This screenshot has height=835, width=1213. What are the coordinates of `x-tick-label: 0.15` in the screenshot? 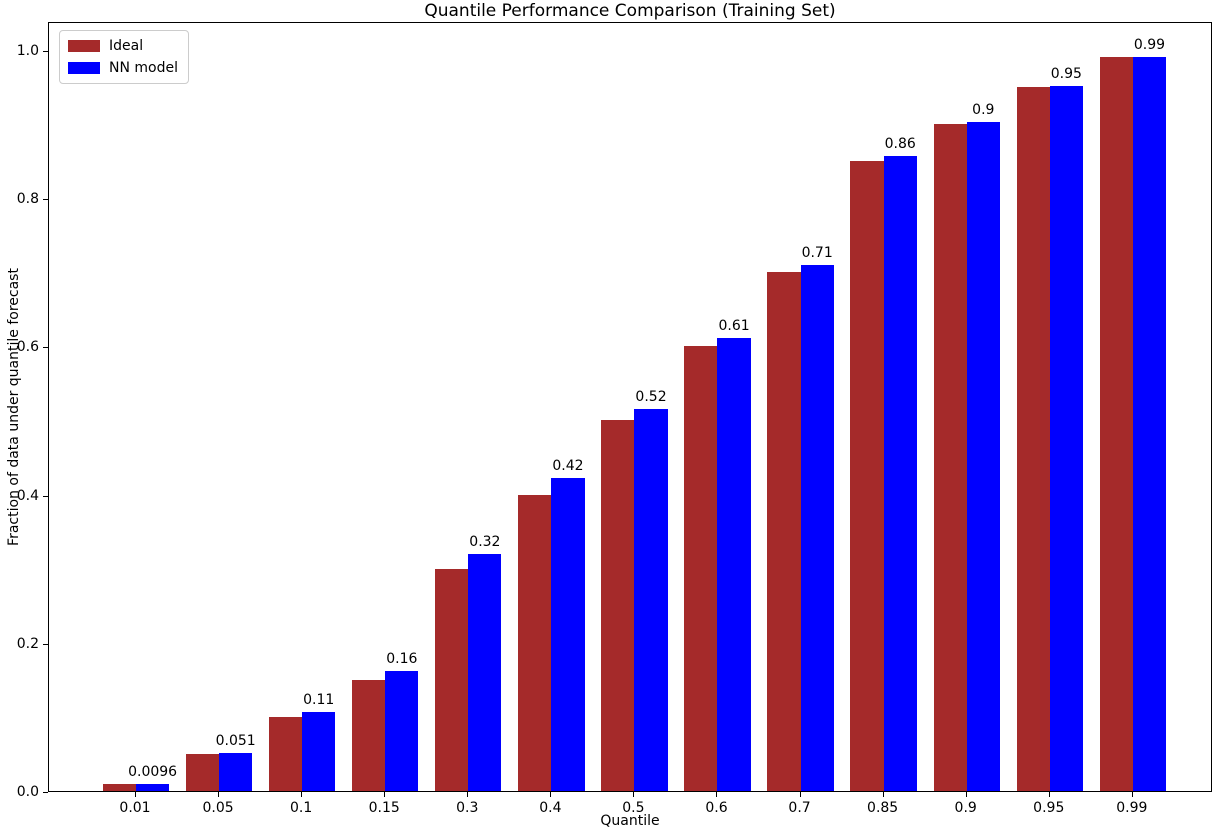 It's located at (384, 808).